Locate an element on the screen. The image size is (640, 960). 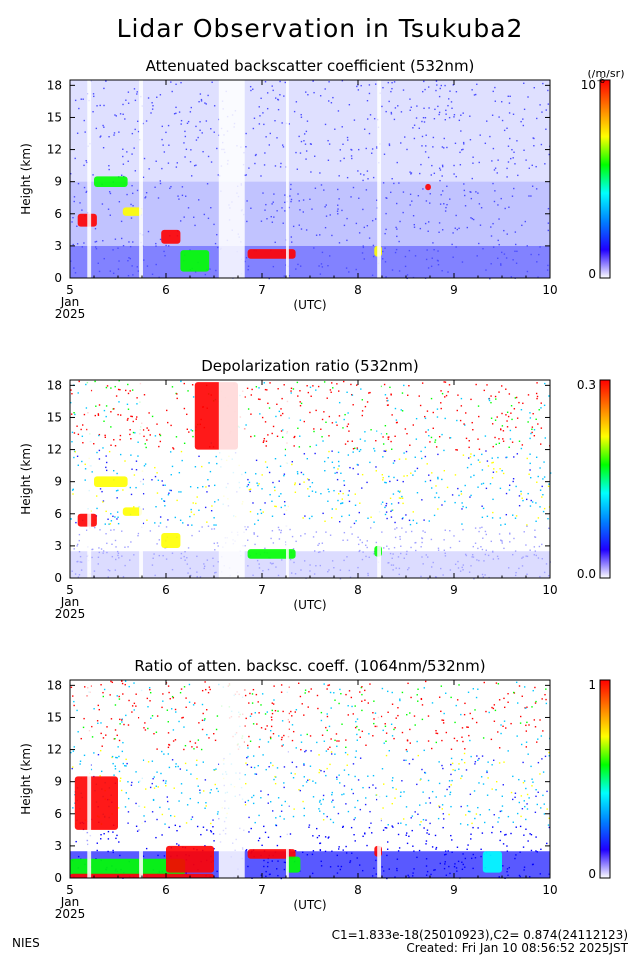
x-axis-label: (UTC) is located at coordinates (309, 905).